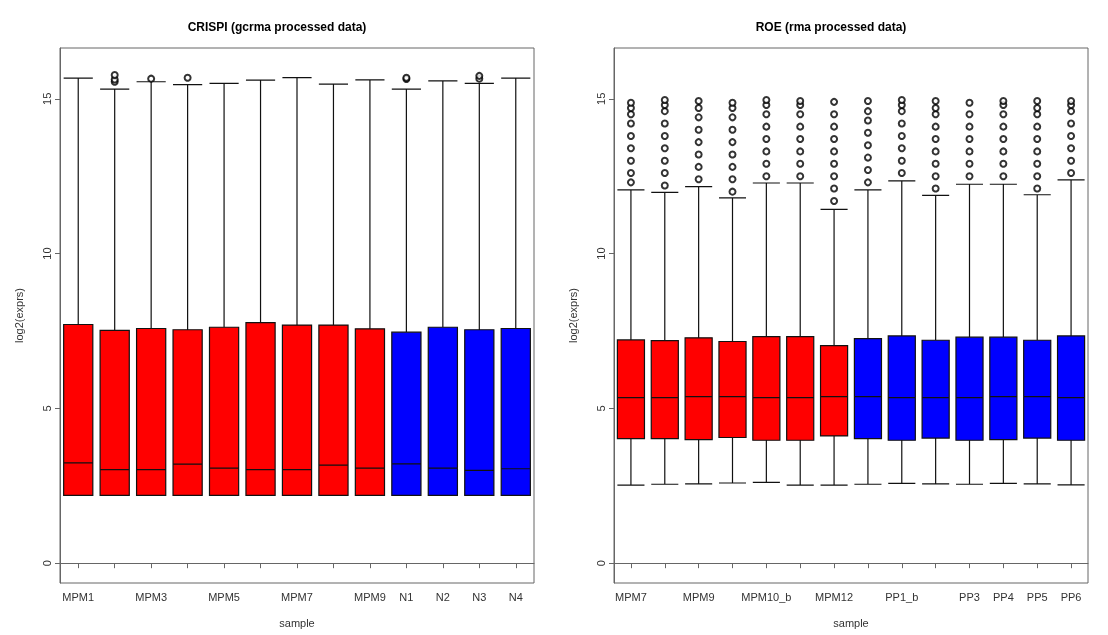 Image resolution: width=1108 pixels, height=635 pixels. I want to click on x-tick-label: MPM1, so click(78, 596).